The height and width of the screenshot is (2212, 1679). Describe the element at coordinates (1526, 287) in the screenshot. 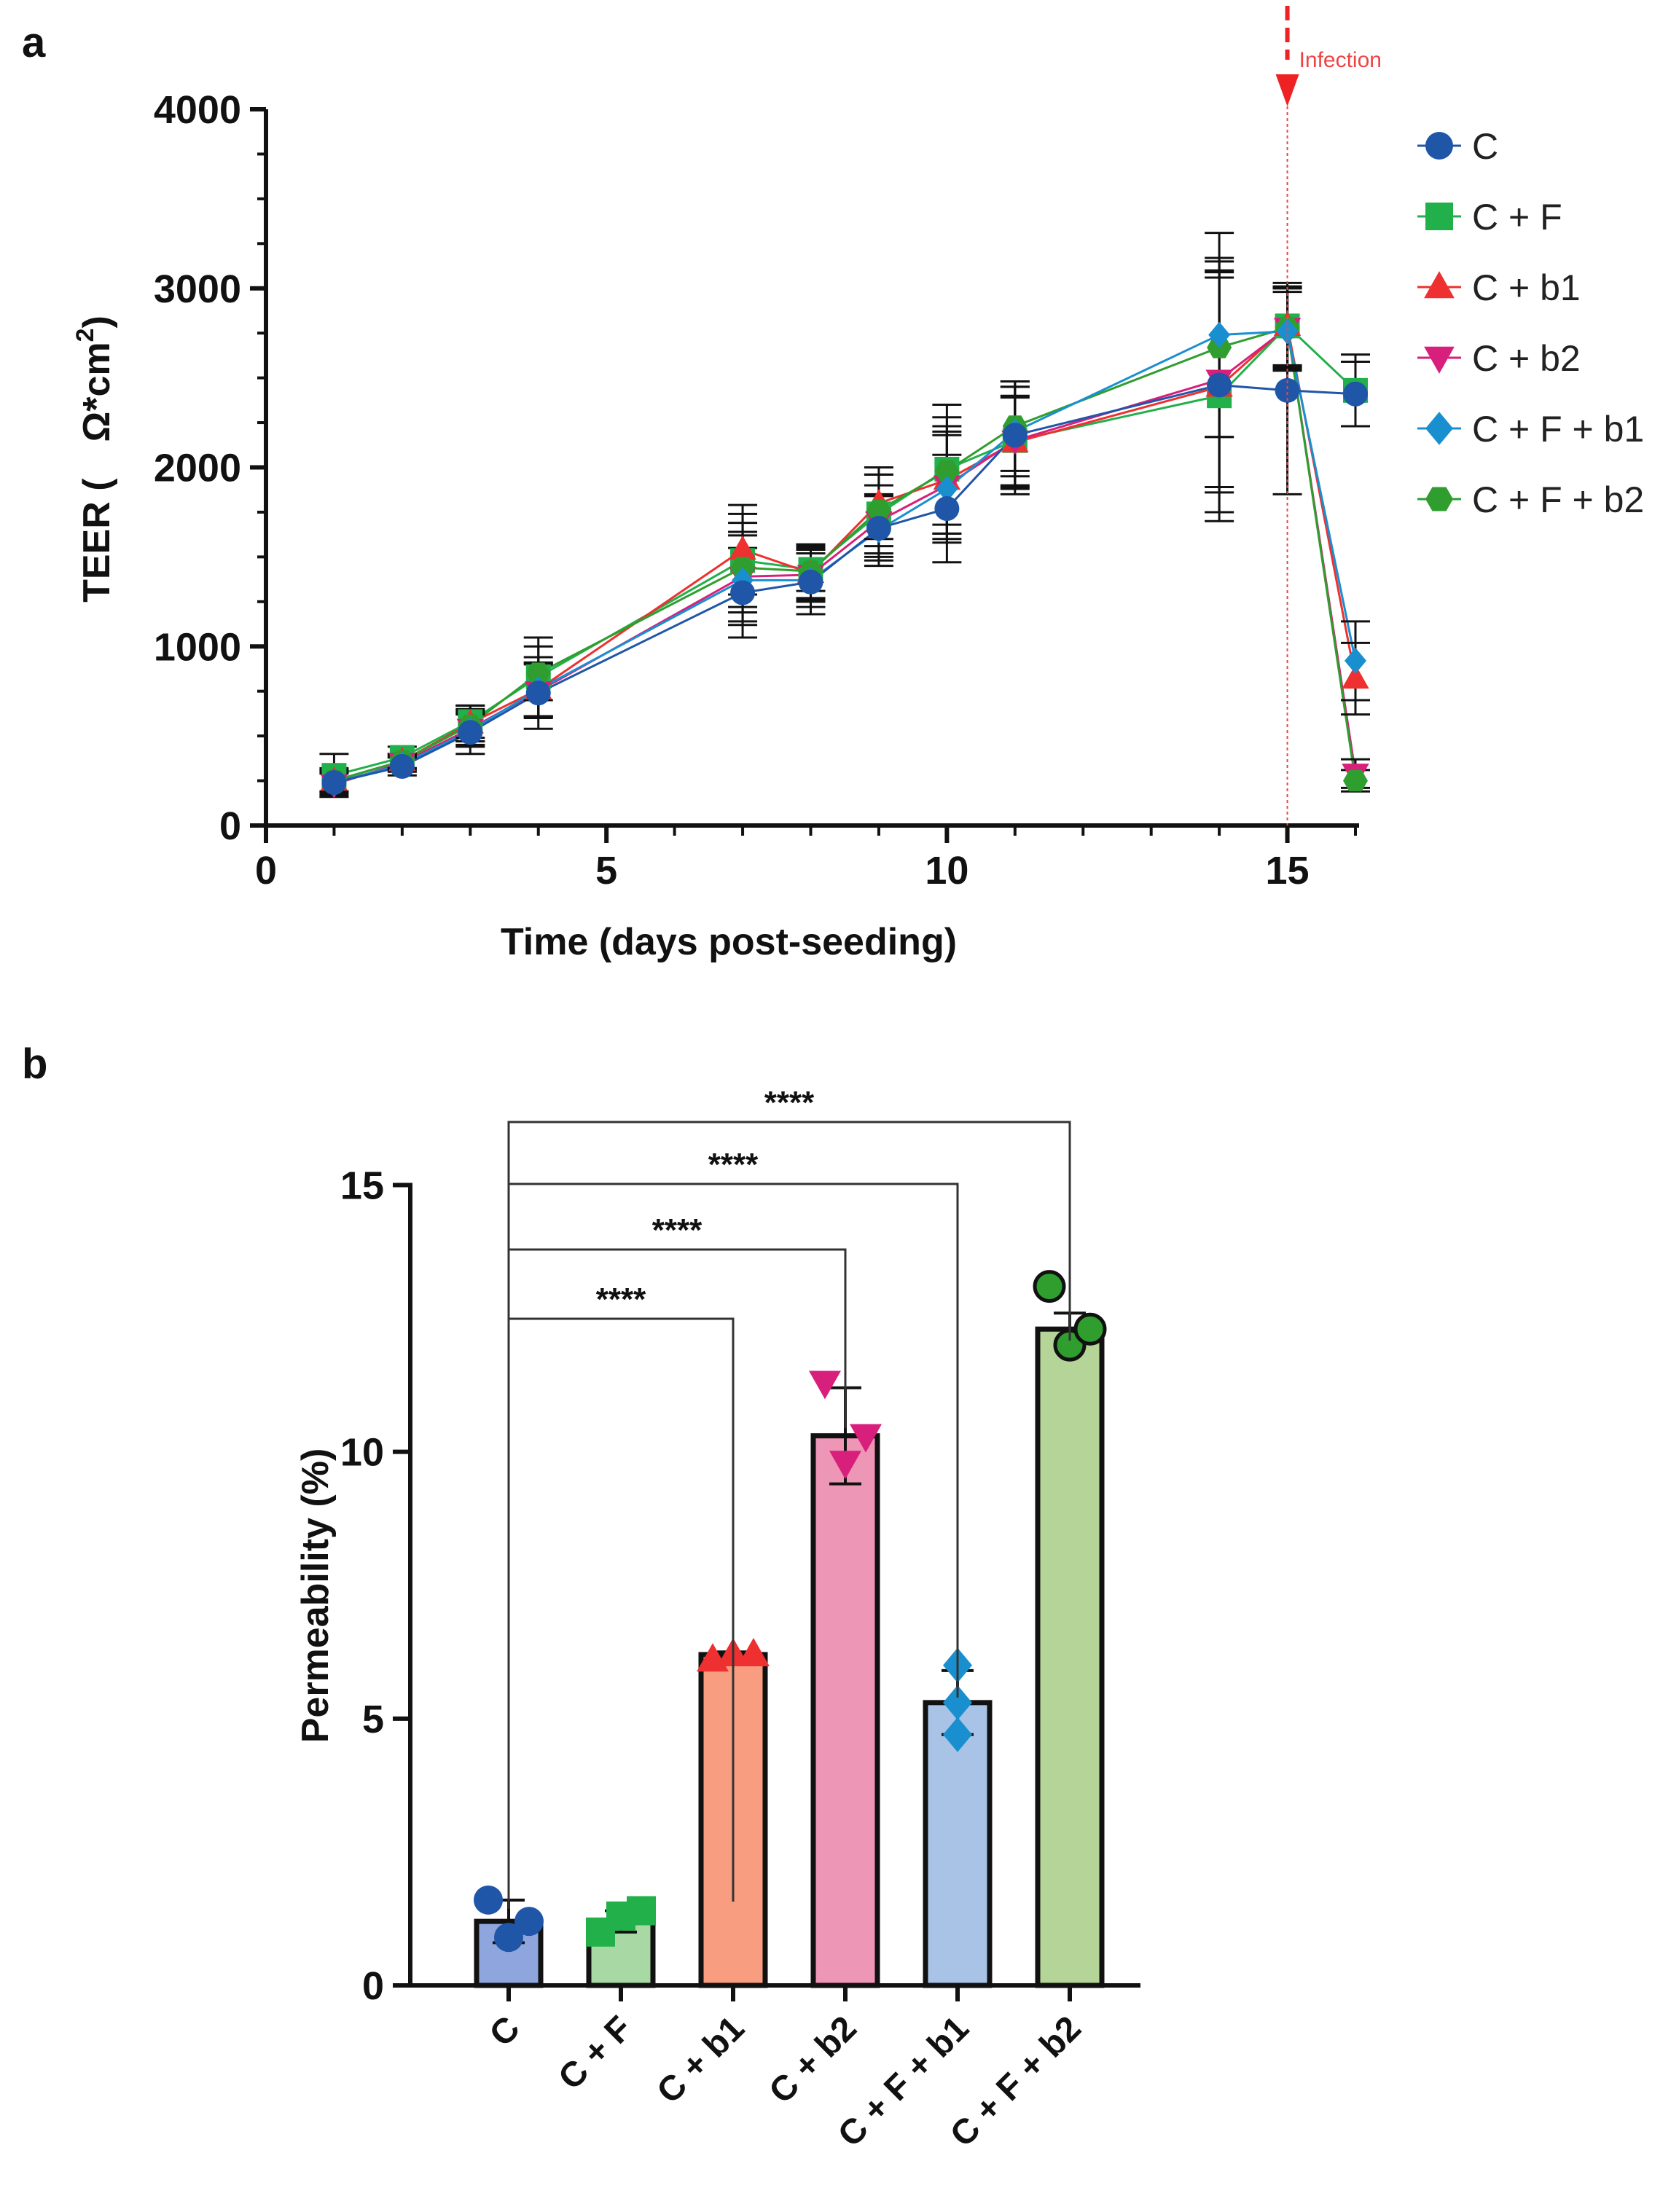

I see `legend-label: C + b1` at that location.